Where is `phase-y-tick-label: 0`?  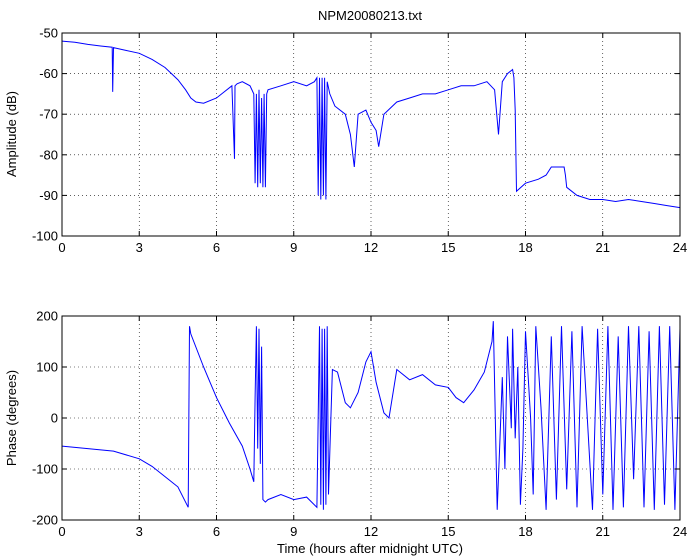 phase-y-tick-label: 0 is located at coordinates (54, 418).